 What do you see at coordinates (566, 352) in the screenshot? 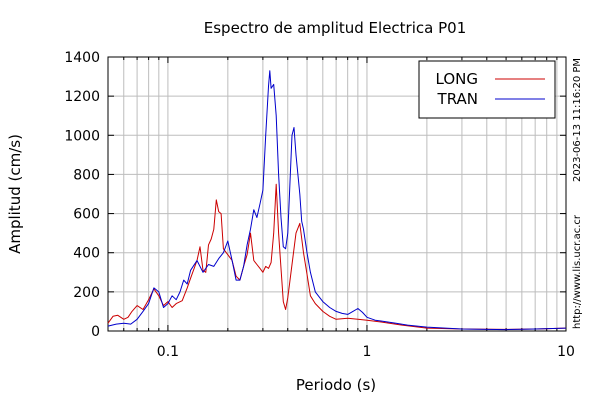
I see `x-tick-label: 10` at bounding box center [566, 352].